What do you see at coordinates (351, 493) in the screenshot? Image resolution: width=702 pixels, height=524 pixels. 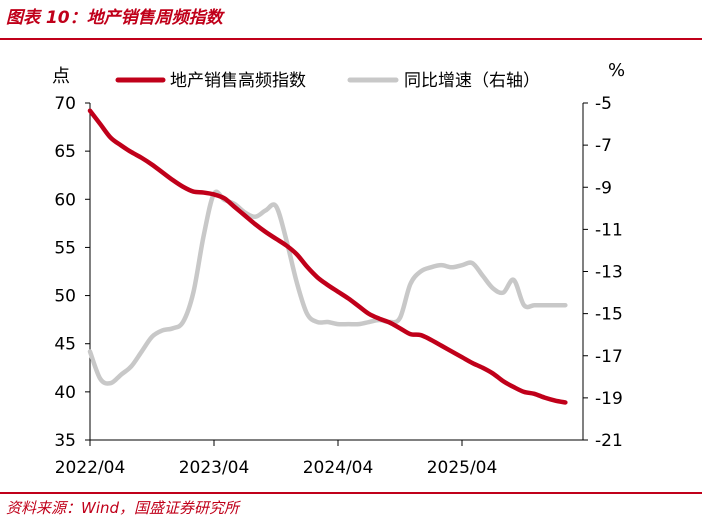 I see `bottom-rule` at bounding box center [351, 493].